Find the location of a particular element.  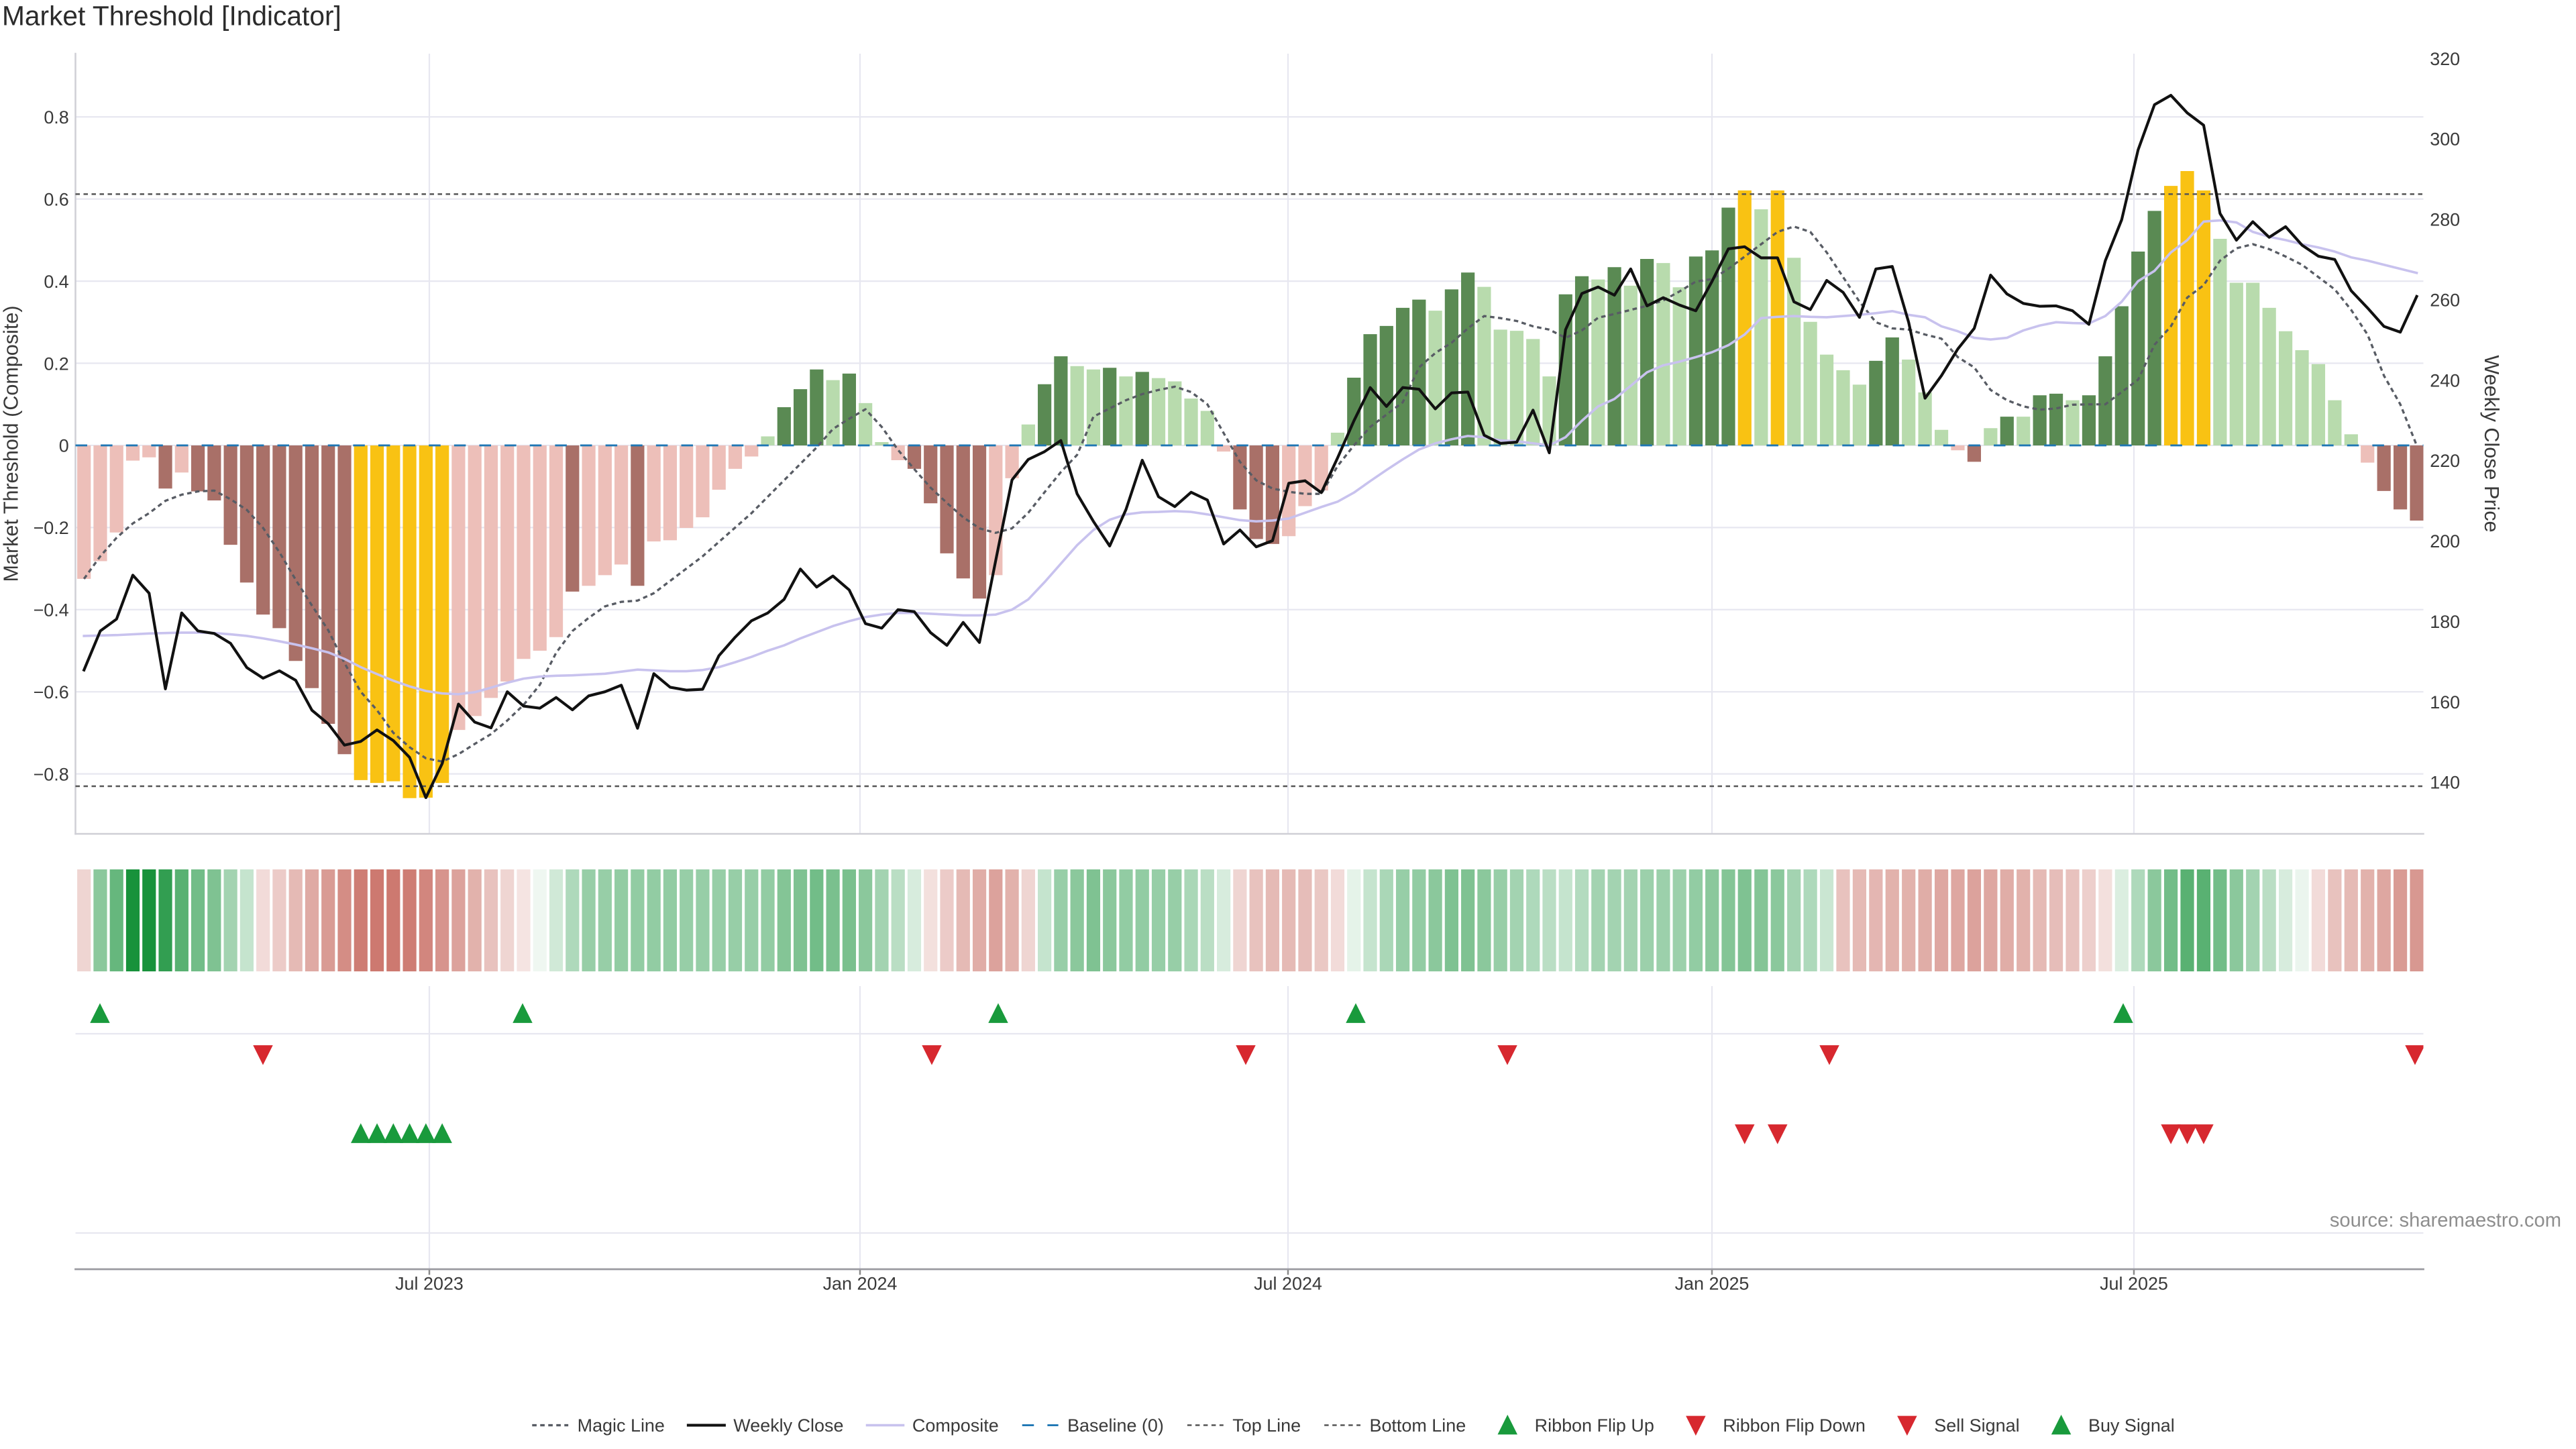

svg-text: Jul 2023 is located at coordinates (429, 1284).